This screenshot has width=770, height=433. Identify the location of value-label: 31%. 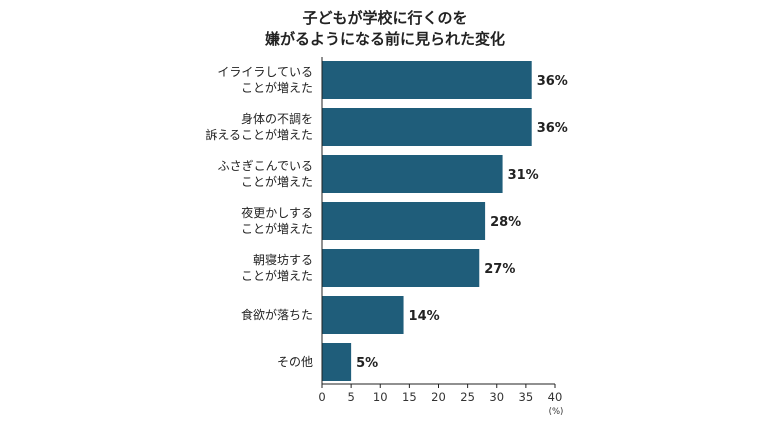
(523, 175).